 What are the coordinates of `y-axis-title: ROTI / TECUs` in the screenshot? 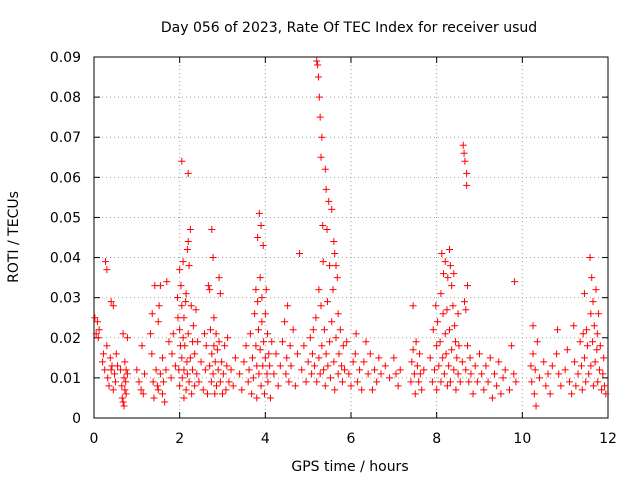 It's located at (14, 237).